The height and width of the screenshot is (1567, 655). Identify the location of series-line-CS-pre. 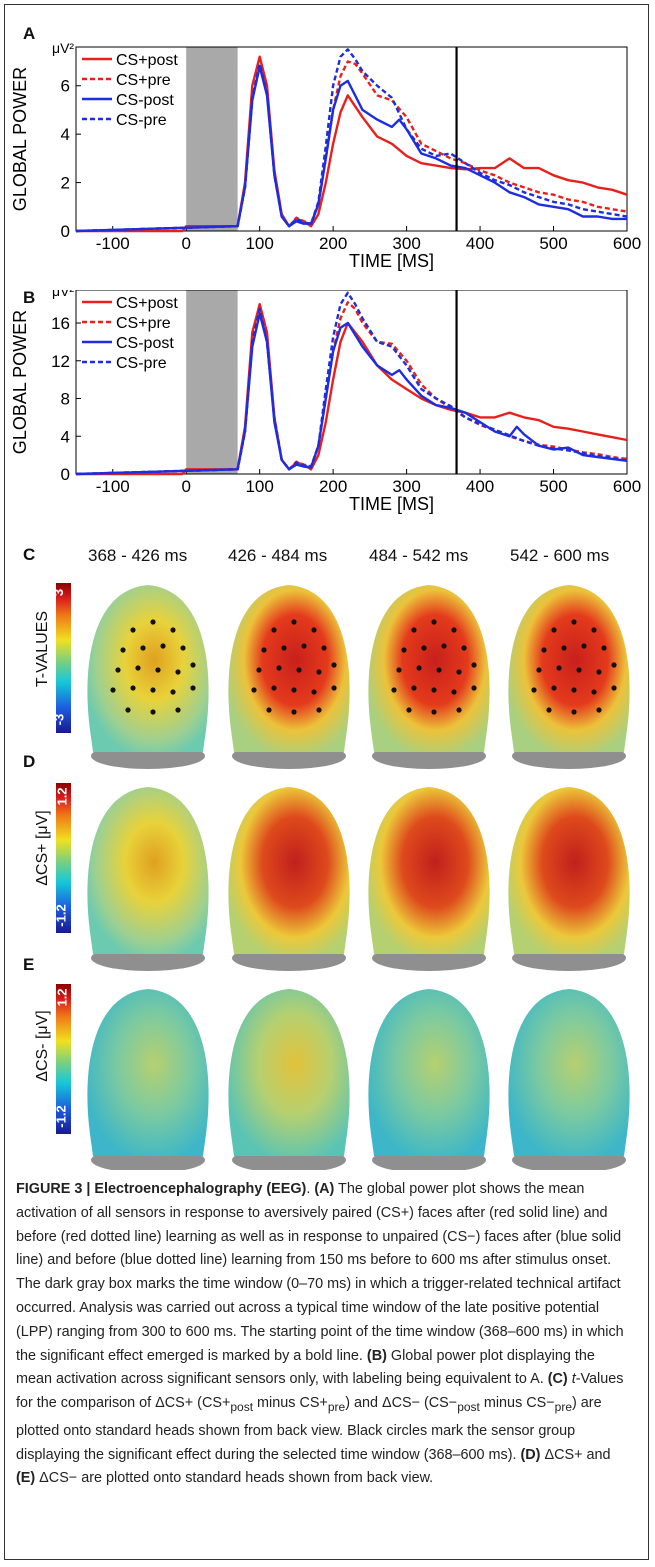
(351, 140).